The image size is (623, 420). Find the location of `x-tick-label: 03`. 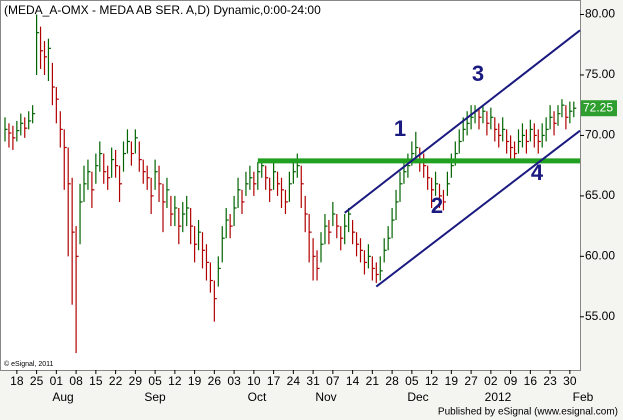

x-tick-label: 03 is located at coordinates (234, 381).